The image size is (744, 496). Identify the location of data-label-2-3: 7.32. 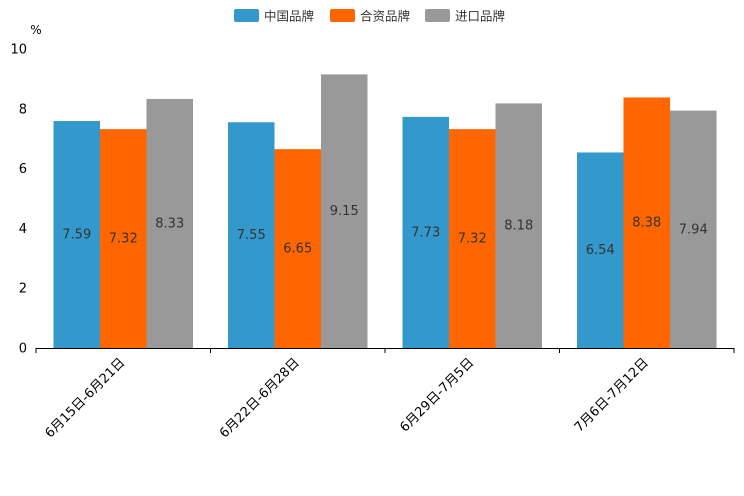
(472, 239).